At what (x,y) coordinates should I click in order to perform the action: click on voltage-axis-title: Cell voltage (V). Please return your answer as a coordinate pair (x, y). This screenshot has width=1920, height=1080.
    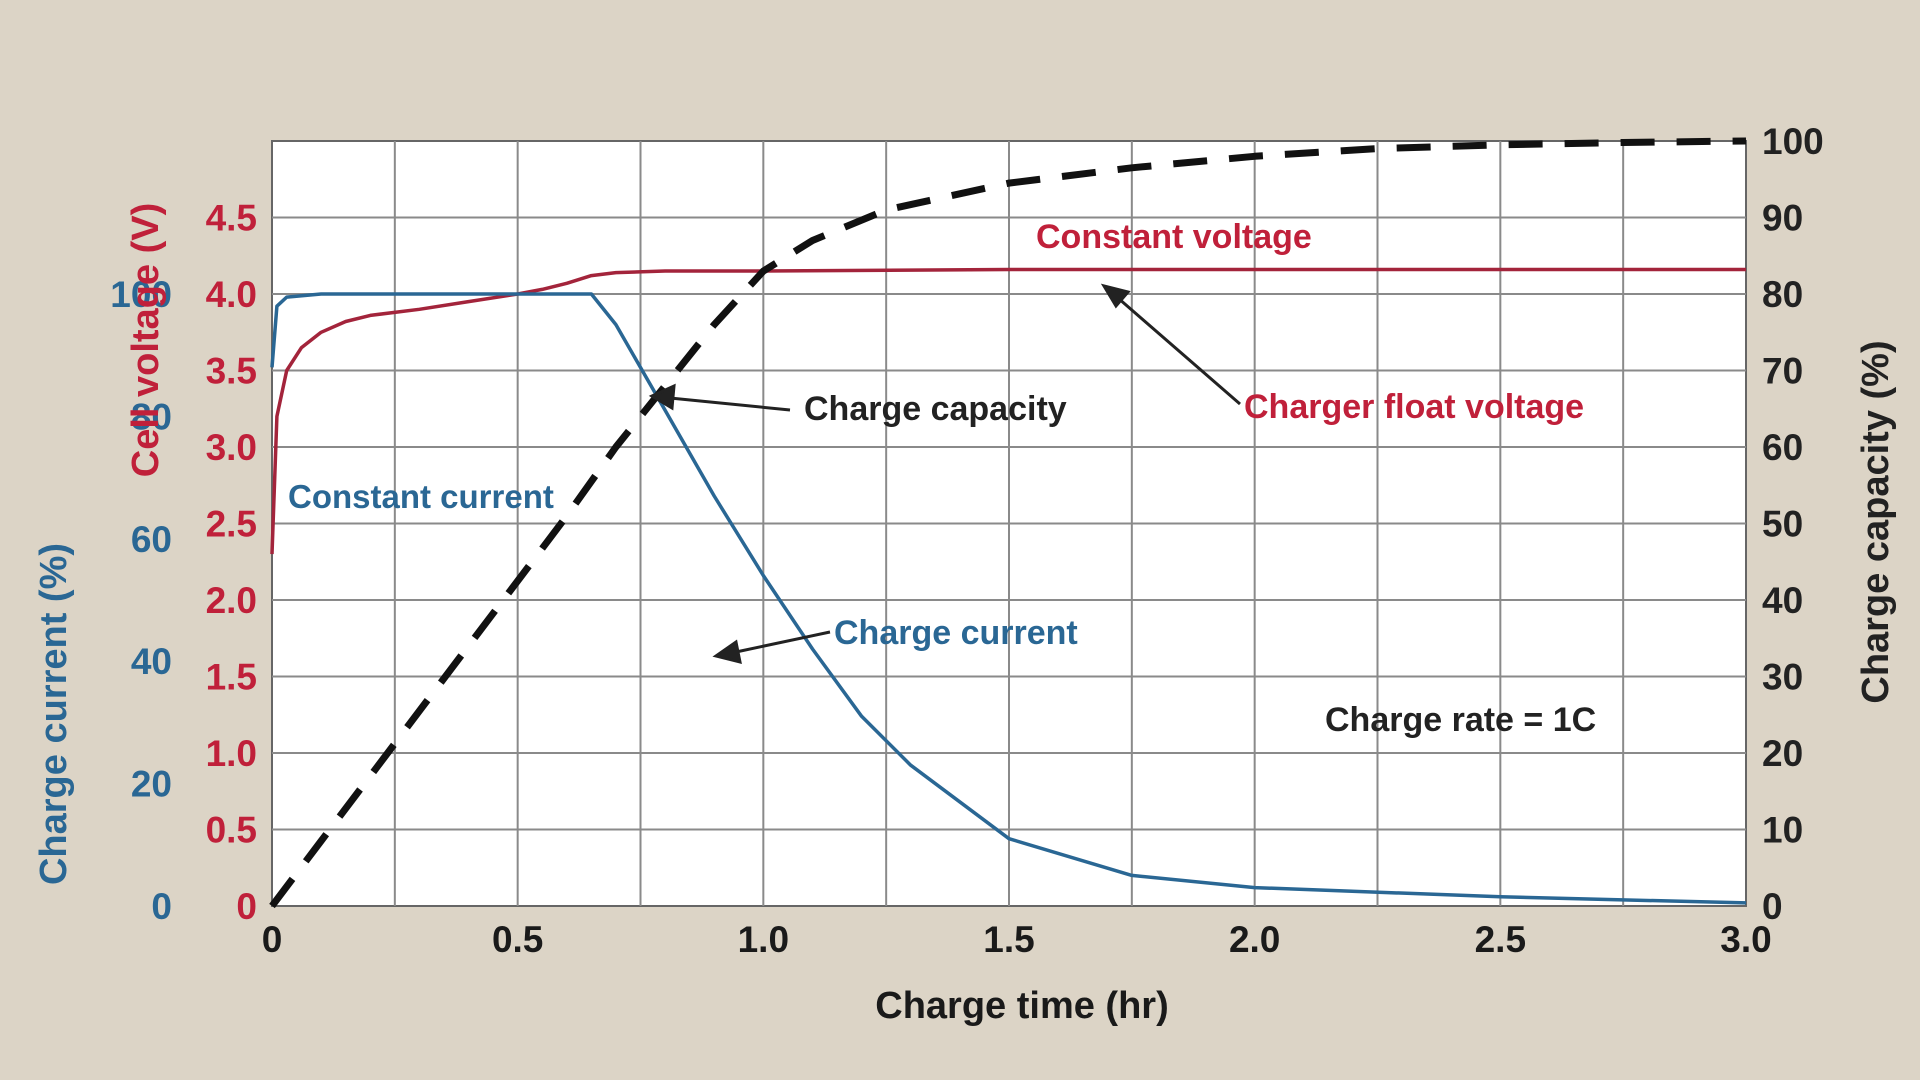
    Looking at the image, I should click on (146, 340).